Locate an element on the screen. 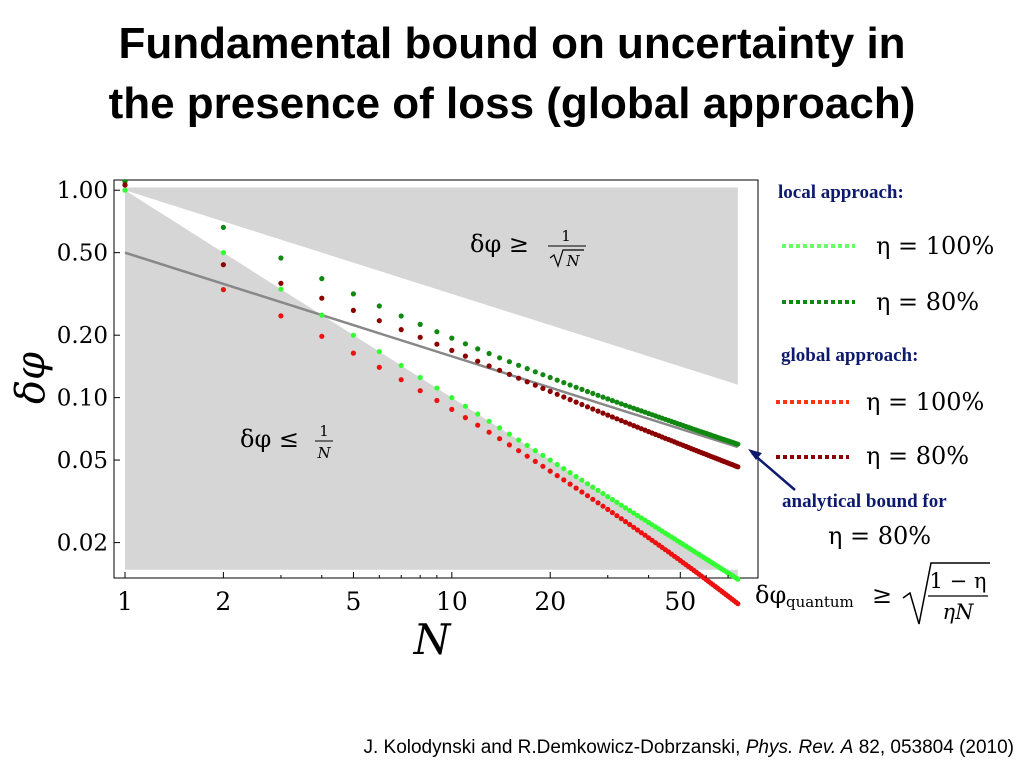 This screenshot has width=1024, height=768. legend-global-80-label: η = 80% is located at coordinates (918, 456).